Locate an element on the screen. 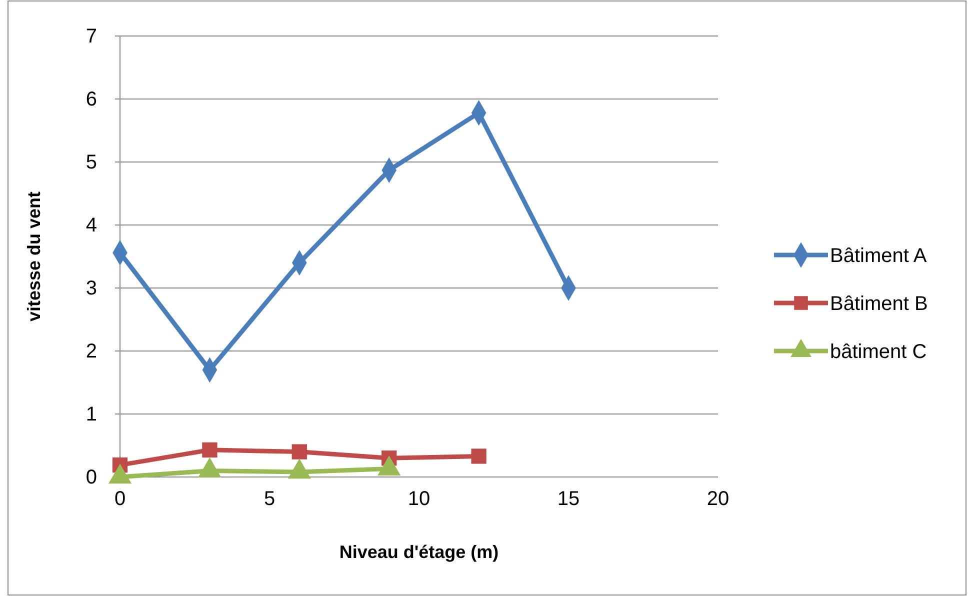  x-tick-label: 0 is located at coordinates (120, 499).